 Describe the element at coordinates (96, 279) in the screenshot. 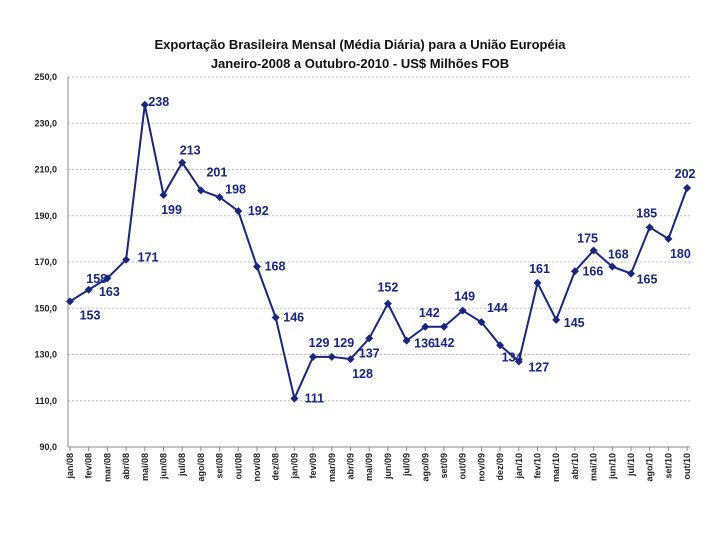

I see `data-label: 158` at that location.